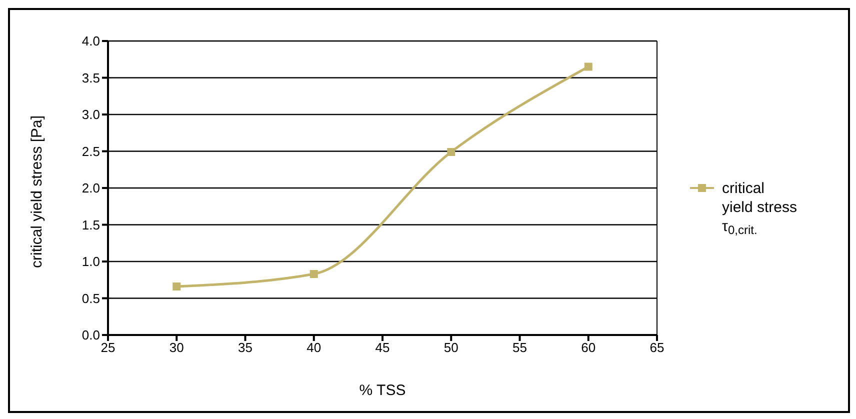 Image resolution: width=856 pixels, height=419 pixels. What do you see at coordinates (382, 390) in the screenshot?
I see `x-axis-title: % TSS` at bounding box center [382, 390].